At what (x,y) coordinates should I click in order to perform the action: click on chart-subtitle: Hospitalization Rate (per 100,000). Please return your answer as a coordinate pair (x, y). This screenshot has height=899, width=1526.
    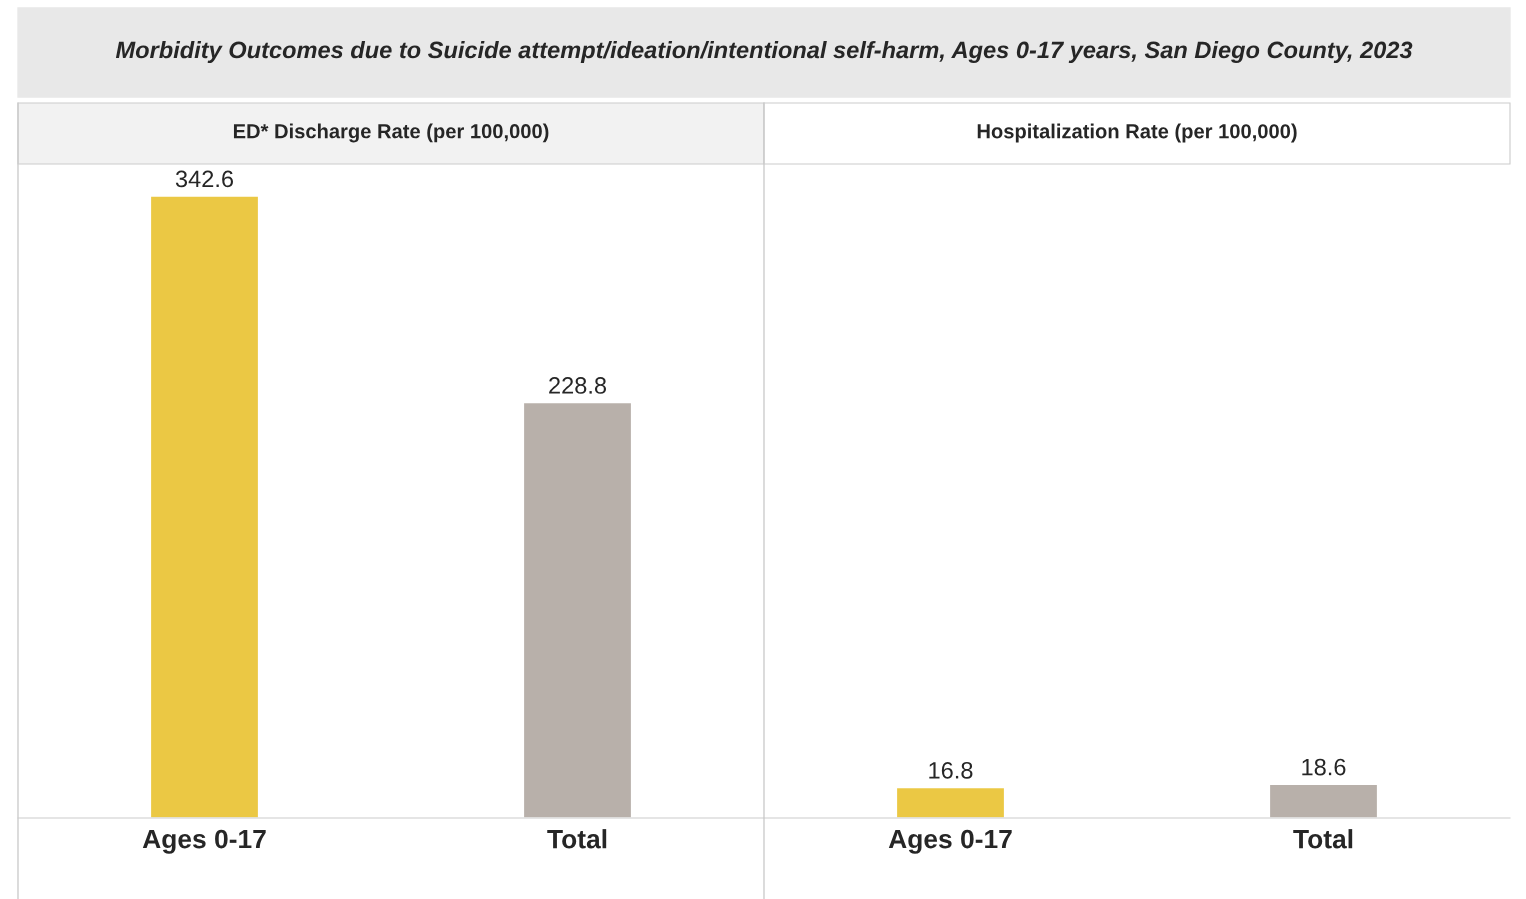
    Looking at the image, I should click on (1137, 133).